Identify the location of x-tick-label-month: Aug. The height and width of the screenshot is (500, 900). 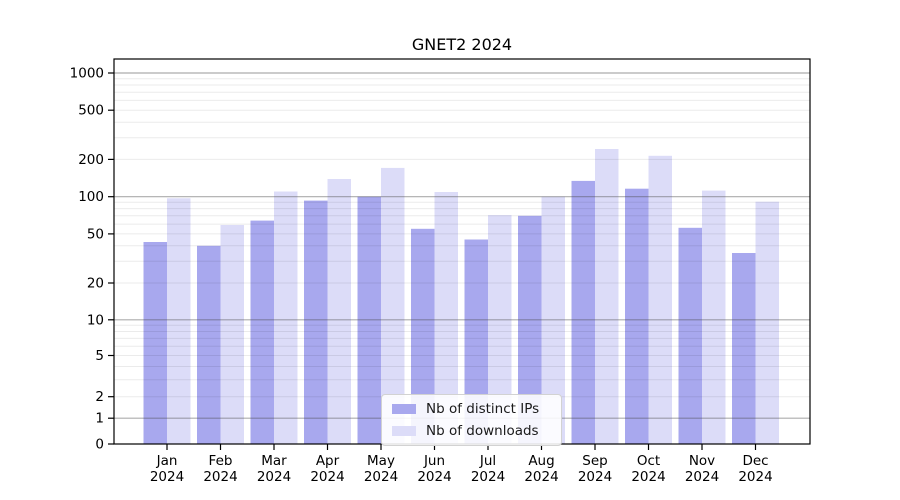
(541, 461).